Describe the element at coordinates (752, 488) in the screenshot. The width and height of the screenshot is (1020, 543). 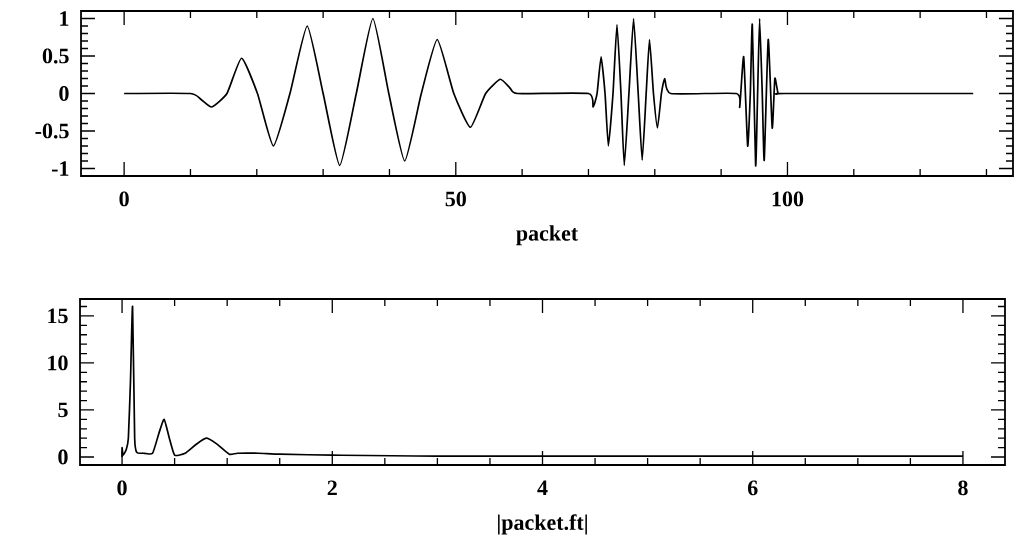
I see `x-tick-label: 6` at that location.